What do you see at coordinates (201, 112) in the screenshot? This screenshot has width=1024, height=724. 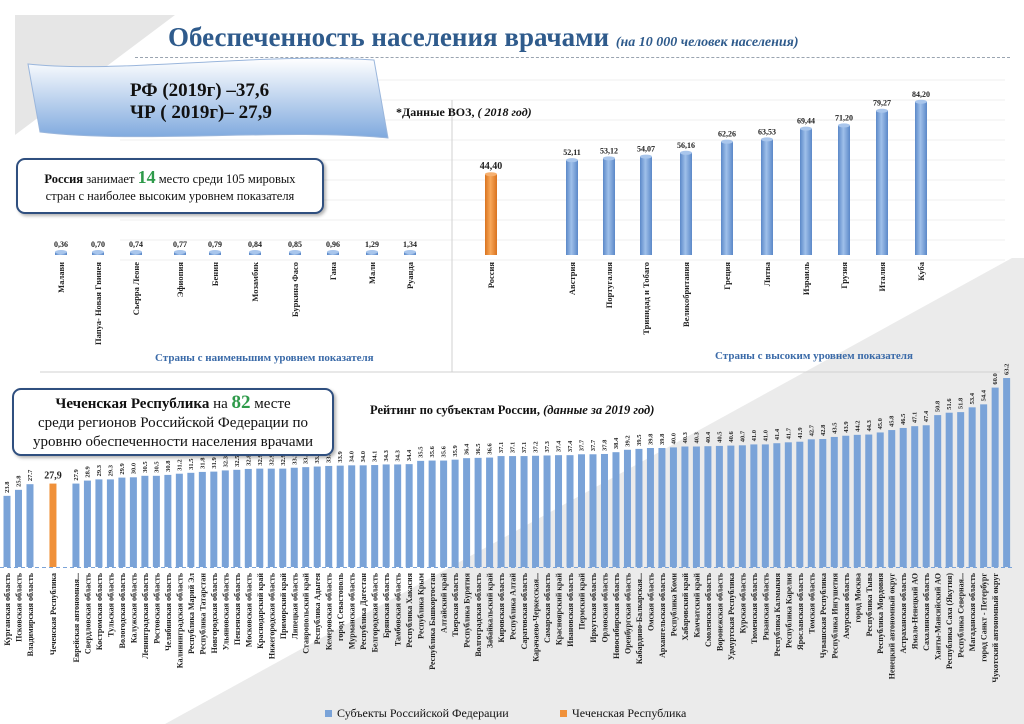 I see `cr-value: ЧР ( 2019г)– 27,9` at bounding box center [201, 112].